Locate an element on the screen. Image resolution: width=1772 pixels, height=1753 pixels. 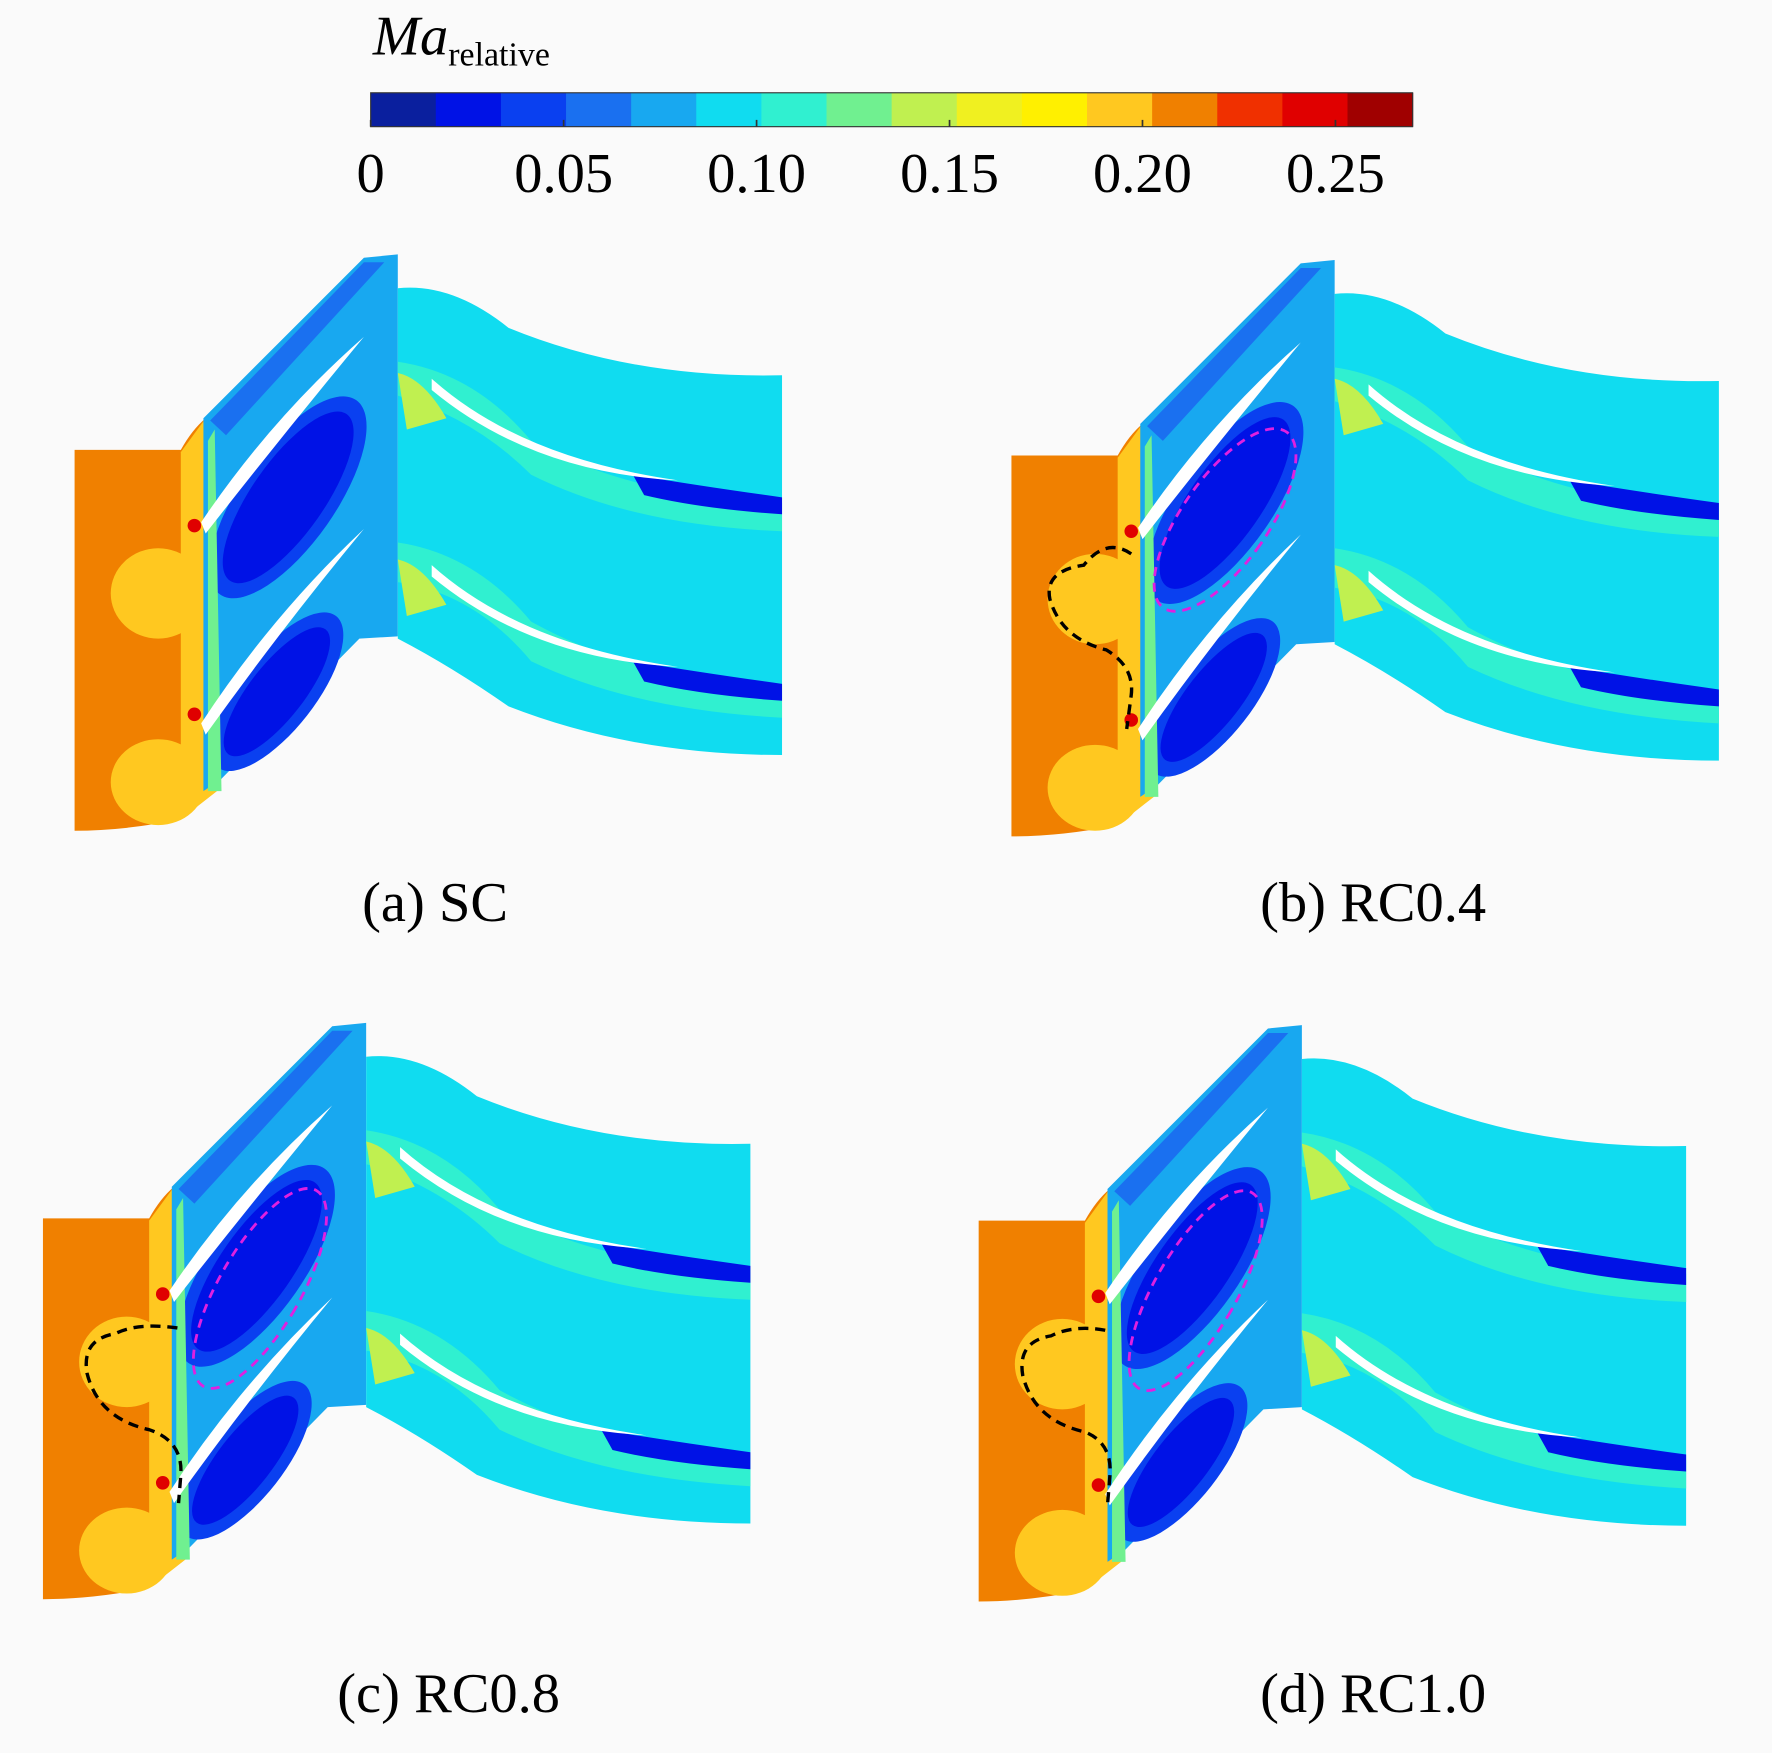
panel-label: (c) RC0.8 is located at coordinates (448, 1694).